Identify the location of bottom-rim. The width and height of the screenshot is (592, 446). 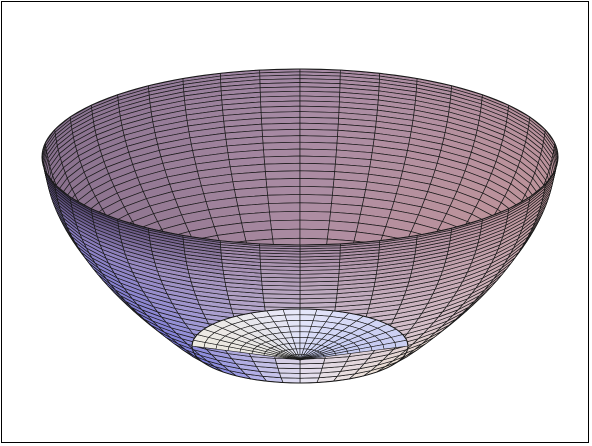
(300, 346).